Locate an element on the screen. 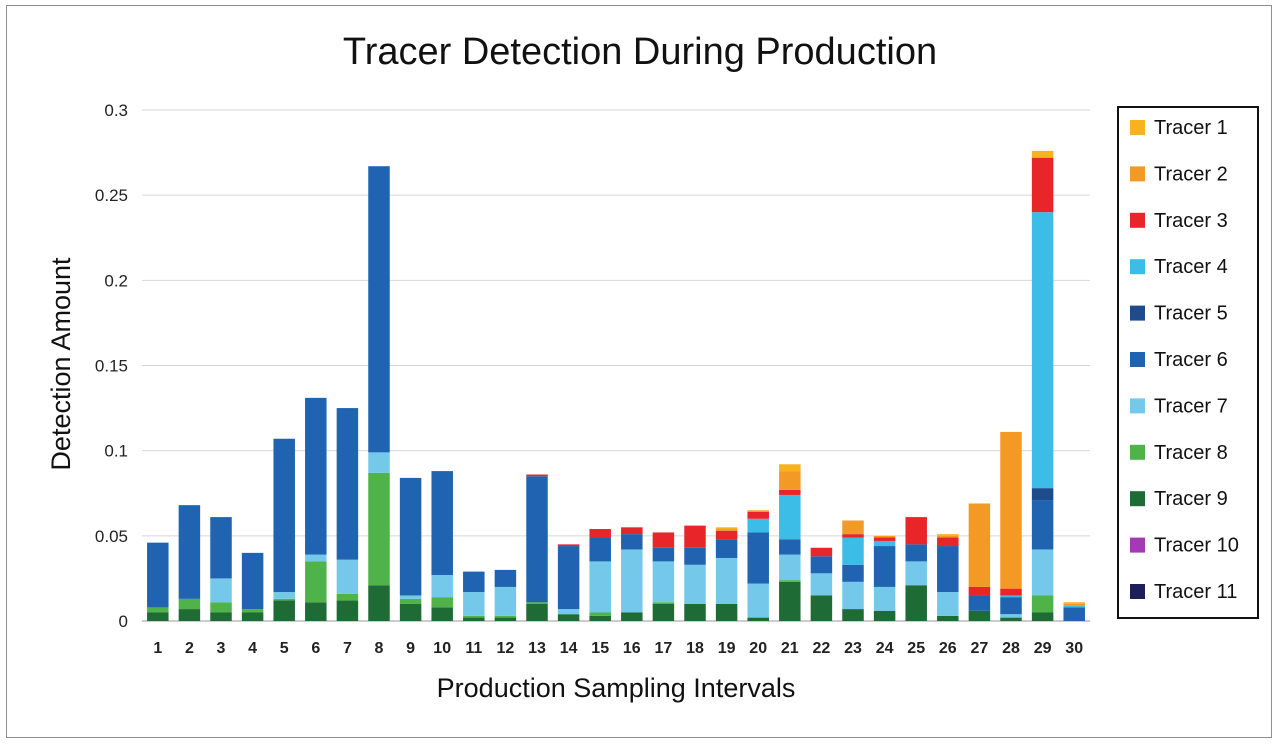  x-tick-label: 22 is located at coordinates (822, 648).